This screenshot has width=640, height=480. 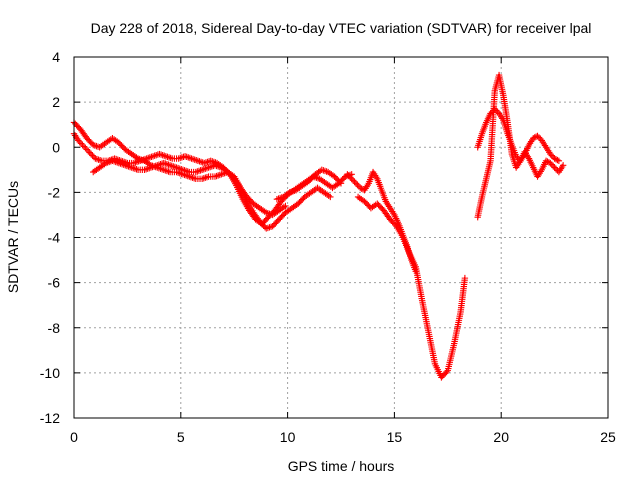 What do you see at coordinates (54, 192) in the screenshot?
I see `y-tick-label: -2` at bounding box center [54, 192].